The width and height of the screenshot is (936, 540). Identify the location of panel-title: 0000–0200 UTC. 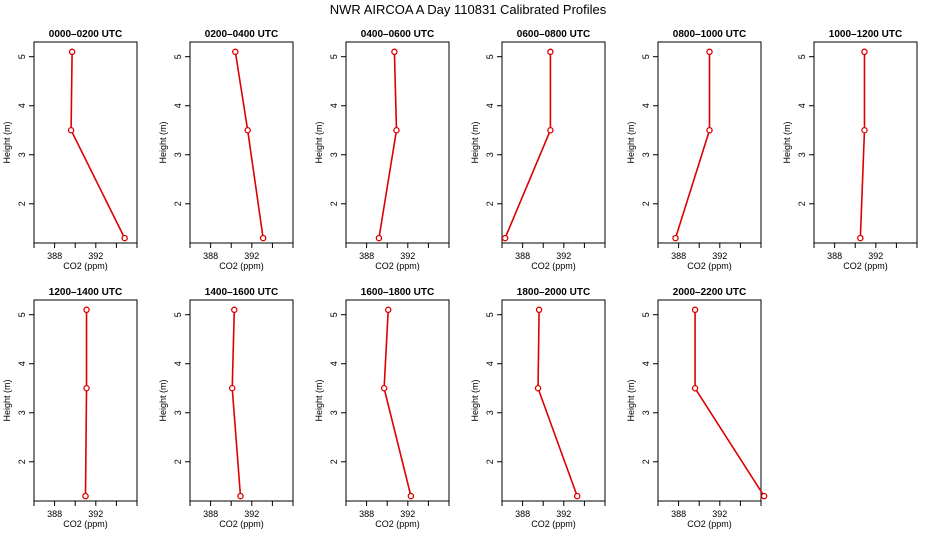
(85, 34).